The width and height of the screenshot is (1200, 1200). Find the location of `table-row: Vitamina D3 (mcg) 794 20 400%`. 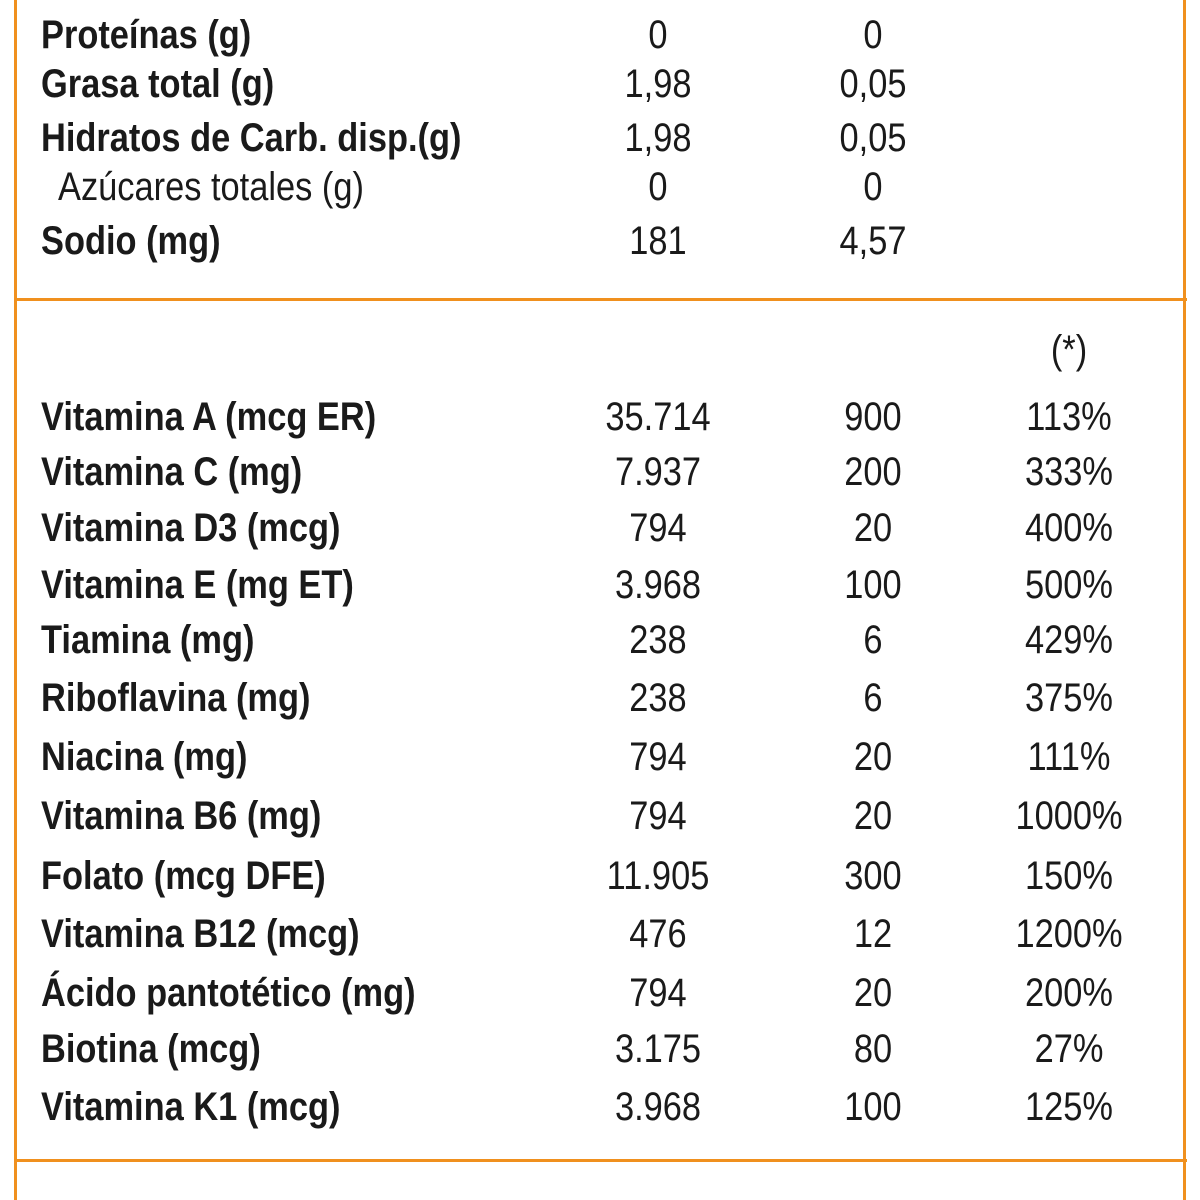

table-row: Vitamina D3 (mcg) 794 20 400% is located at coordinates (600, 528).